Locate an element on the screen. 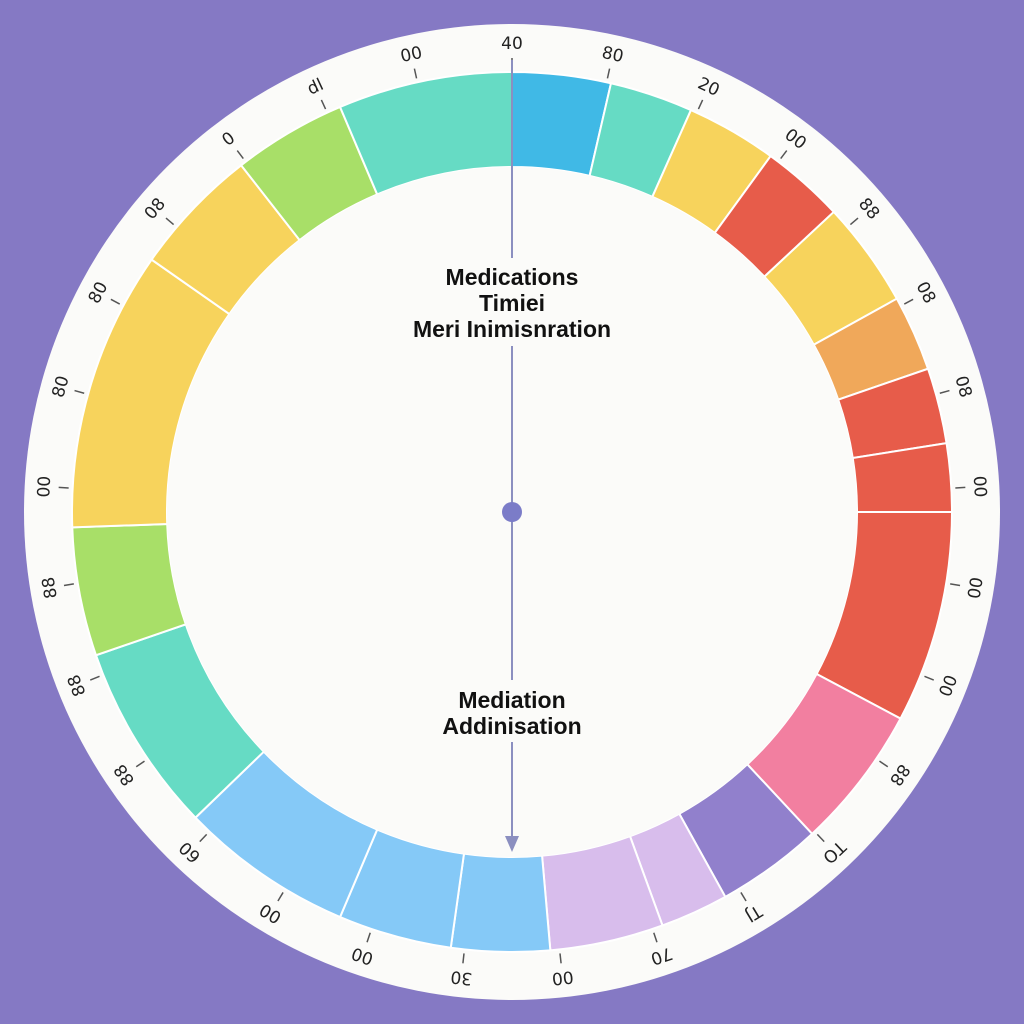  title-backdrop is located at coordinates (512, 302).